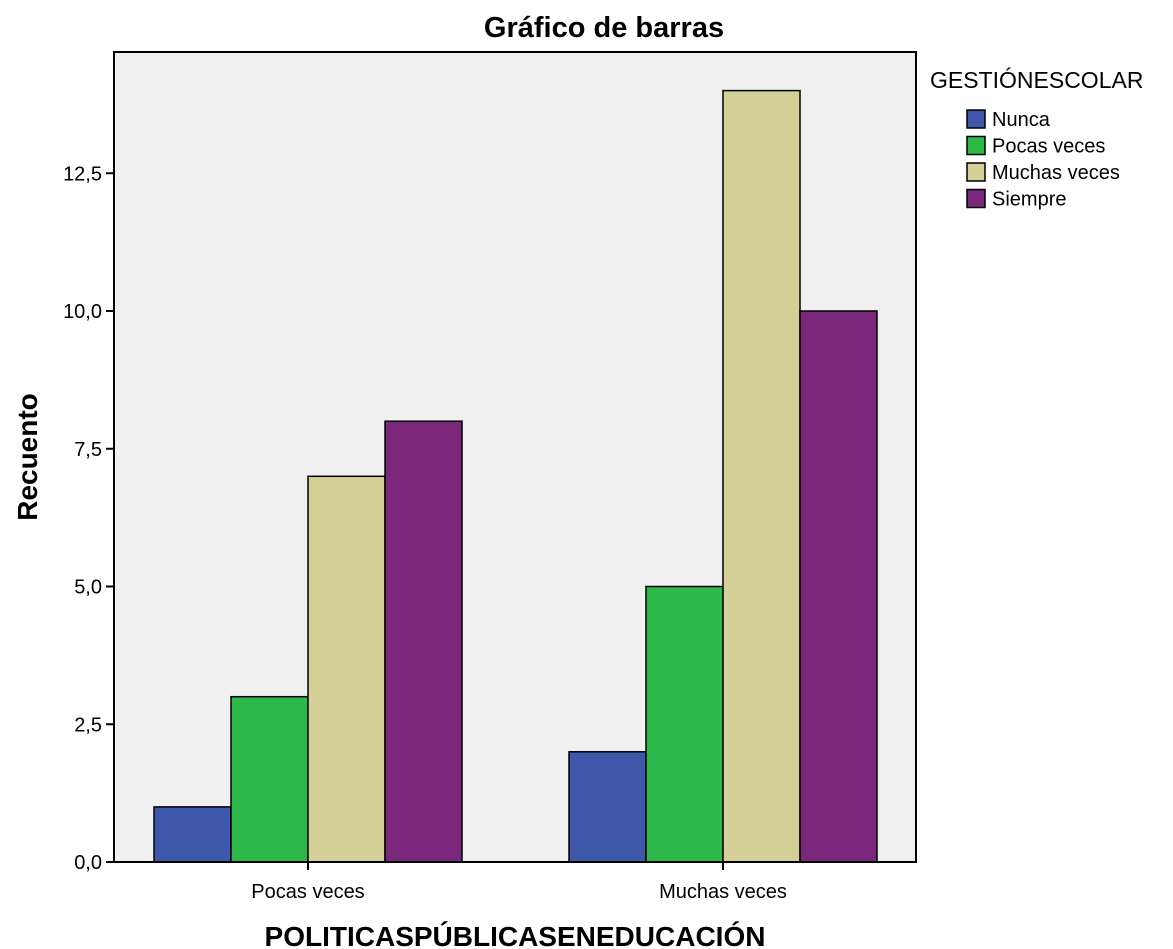  I want to click on y-tick-label: 12,5, so click(82, 174).